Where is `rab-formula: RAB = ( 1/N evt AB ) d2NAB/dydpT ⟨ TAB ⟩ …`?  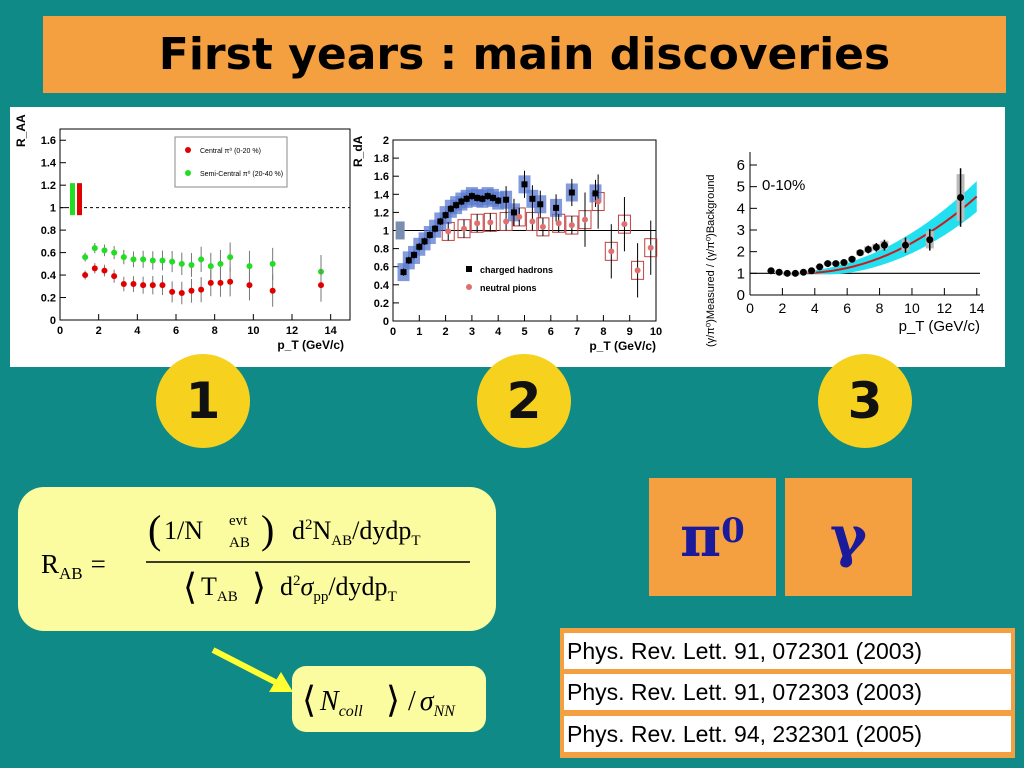
rab-formula: RAB = ( 1/N evt AB ) d2NAB/dydpT ⟨ TAB ⟩ … is located at coordinates (255, 557).